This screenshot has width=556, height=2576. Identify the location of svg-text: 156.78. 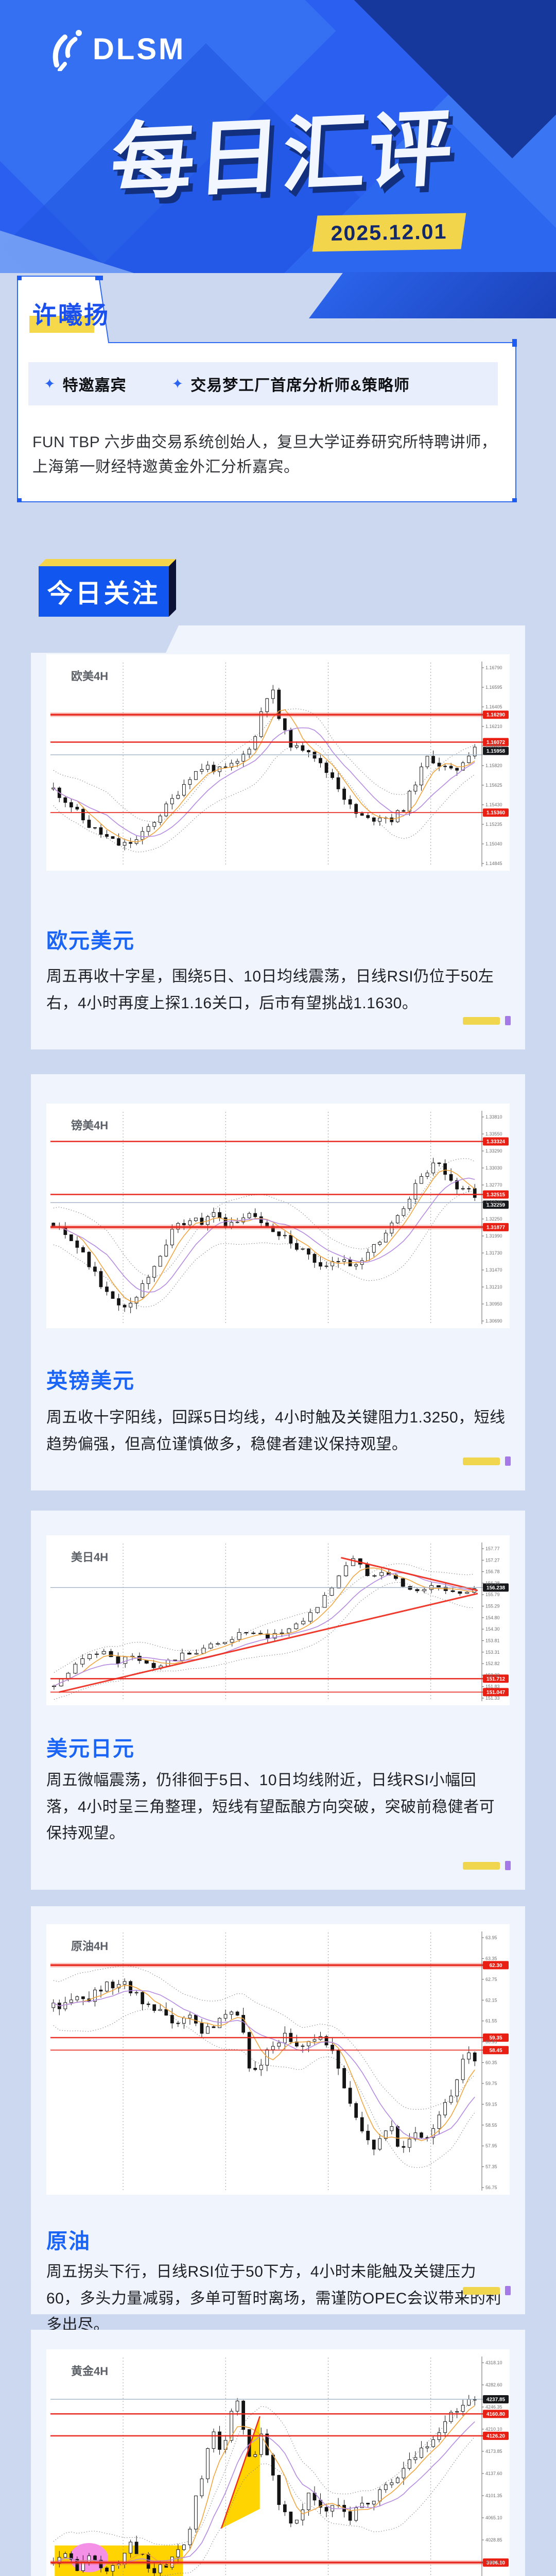
(492, 1571).